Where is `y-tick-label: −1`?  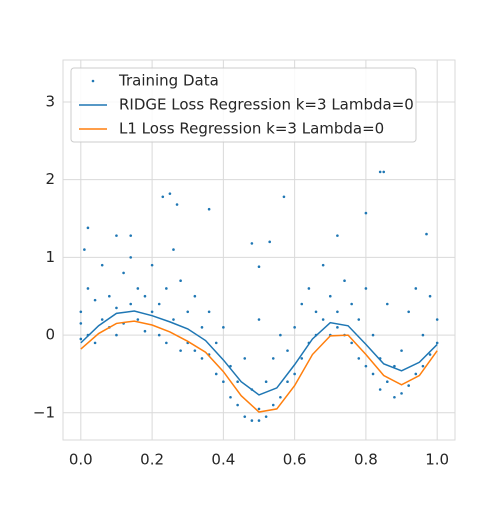
y-tick-label: −1 is located at coordinates (44, 412).